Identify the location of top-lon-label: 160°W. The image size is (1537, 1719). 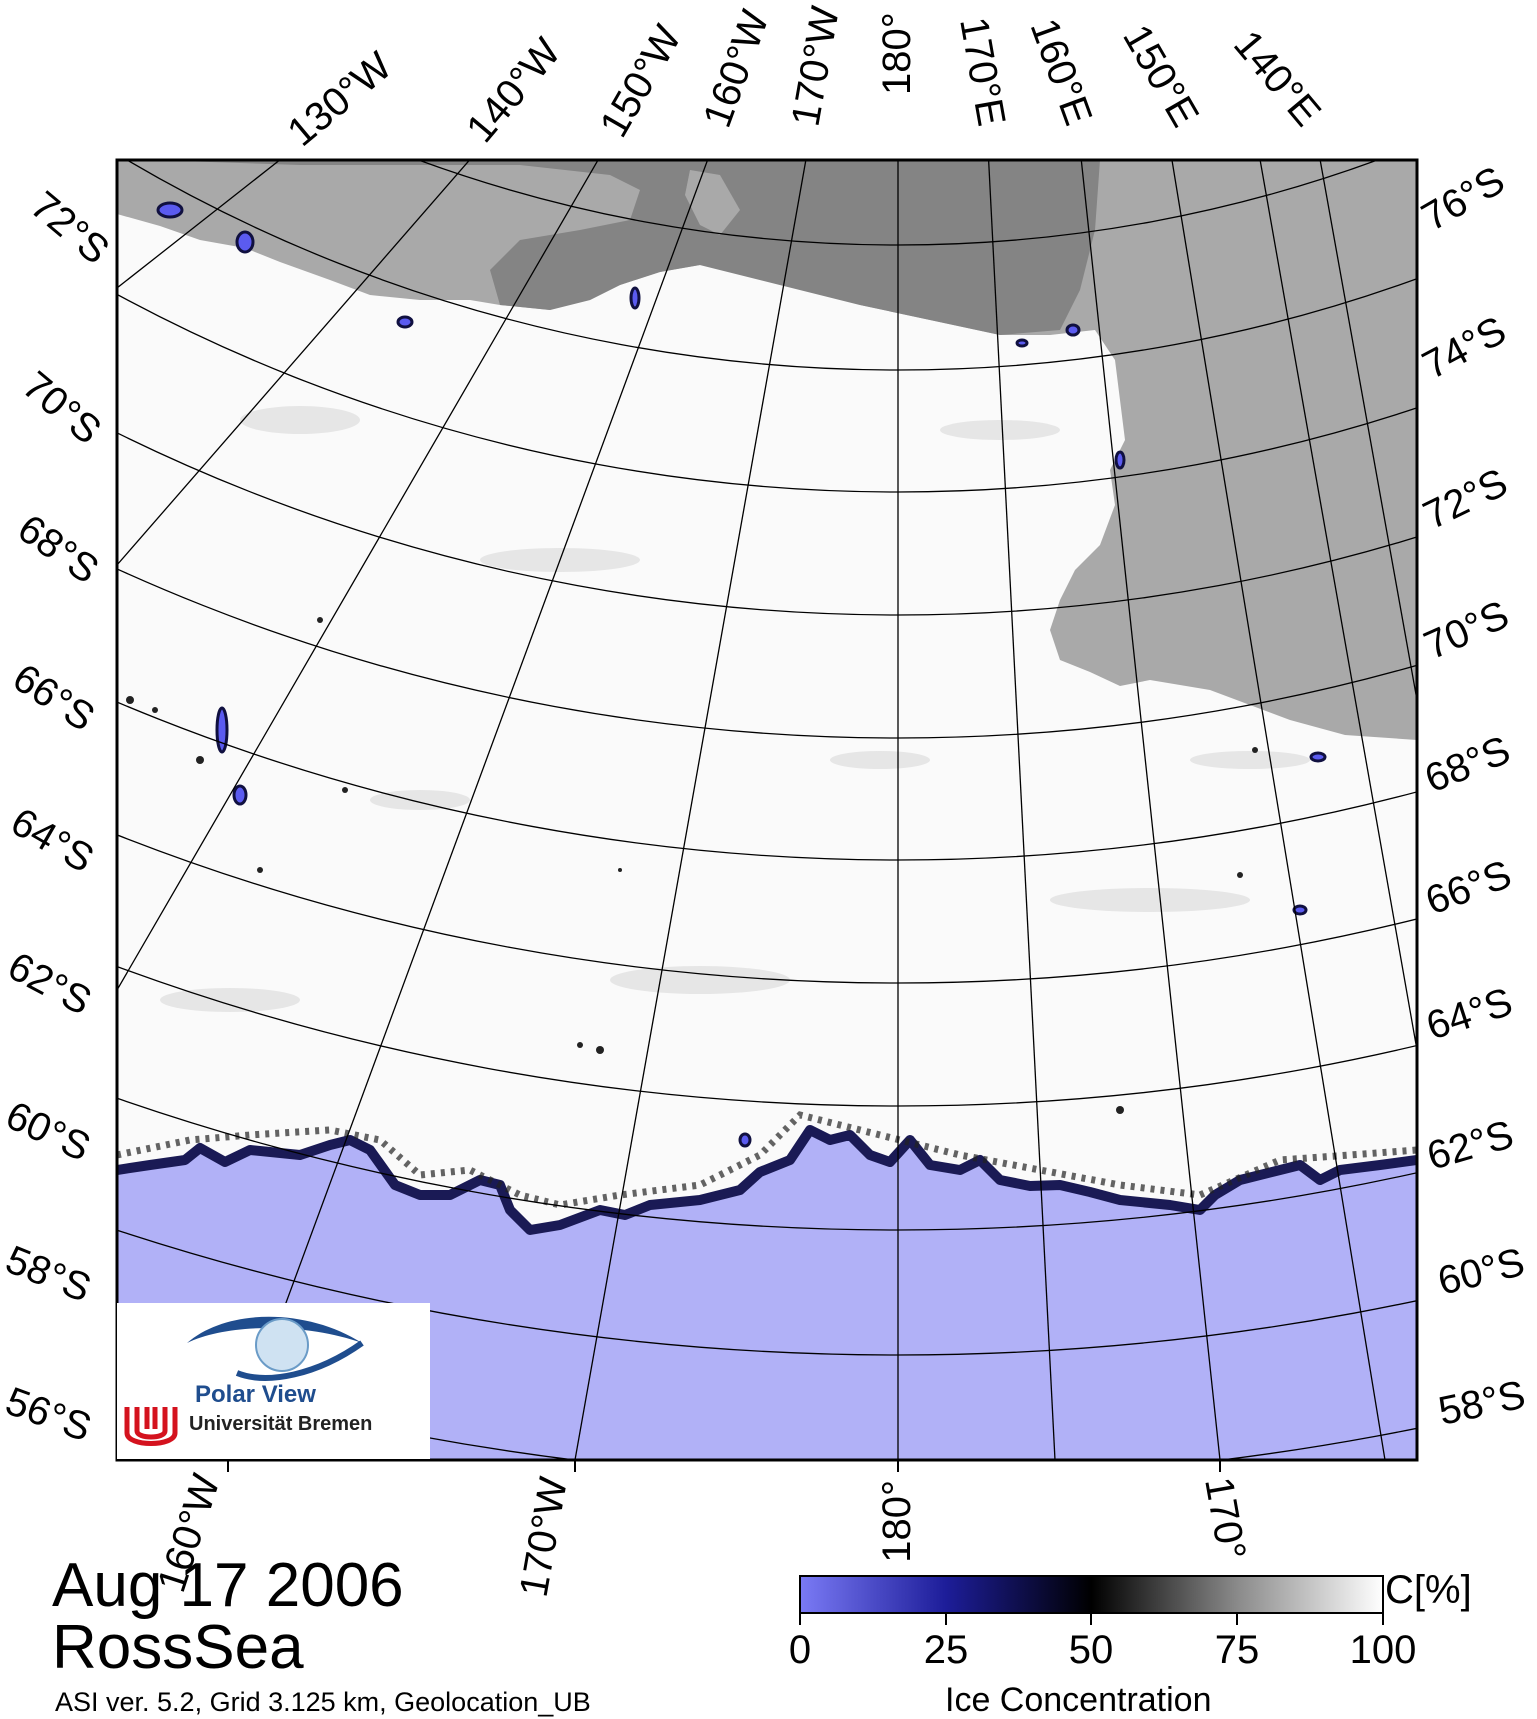
(736, 69).